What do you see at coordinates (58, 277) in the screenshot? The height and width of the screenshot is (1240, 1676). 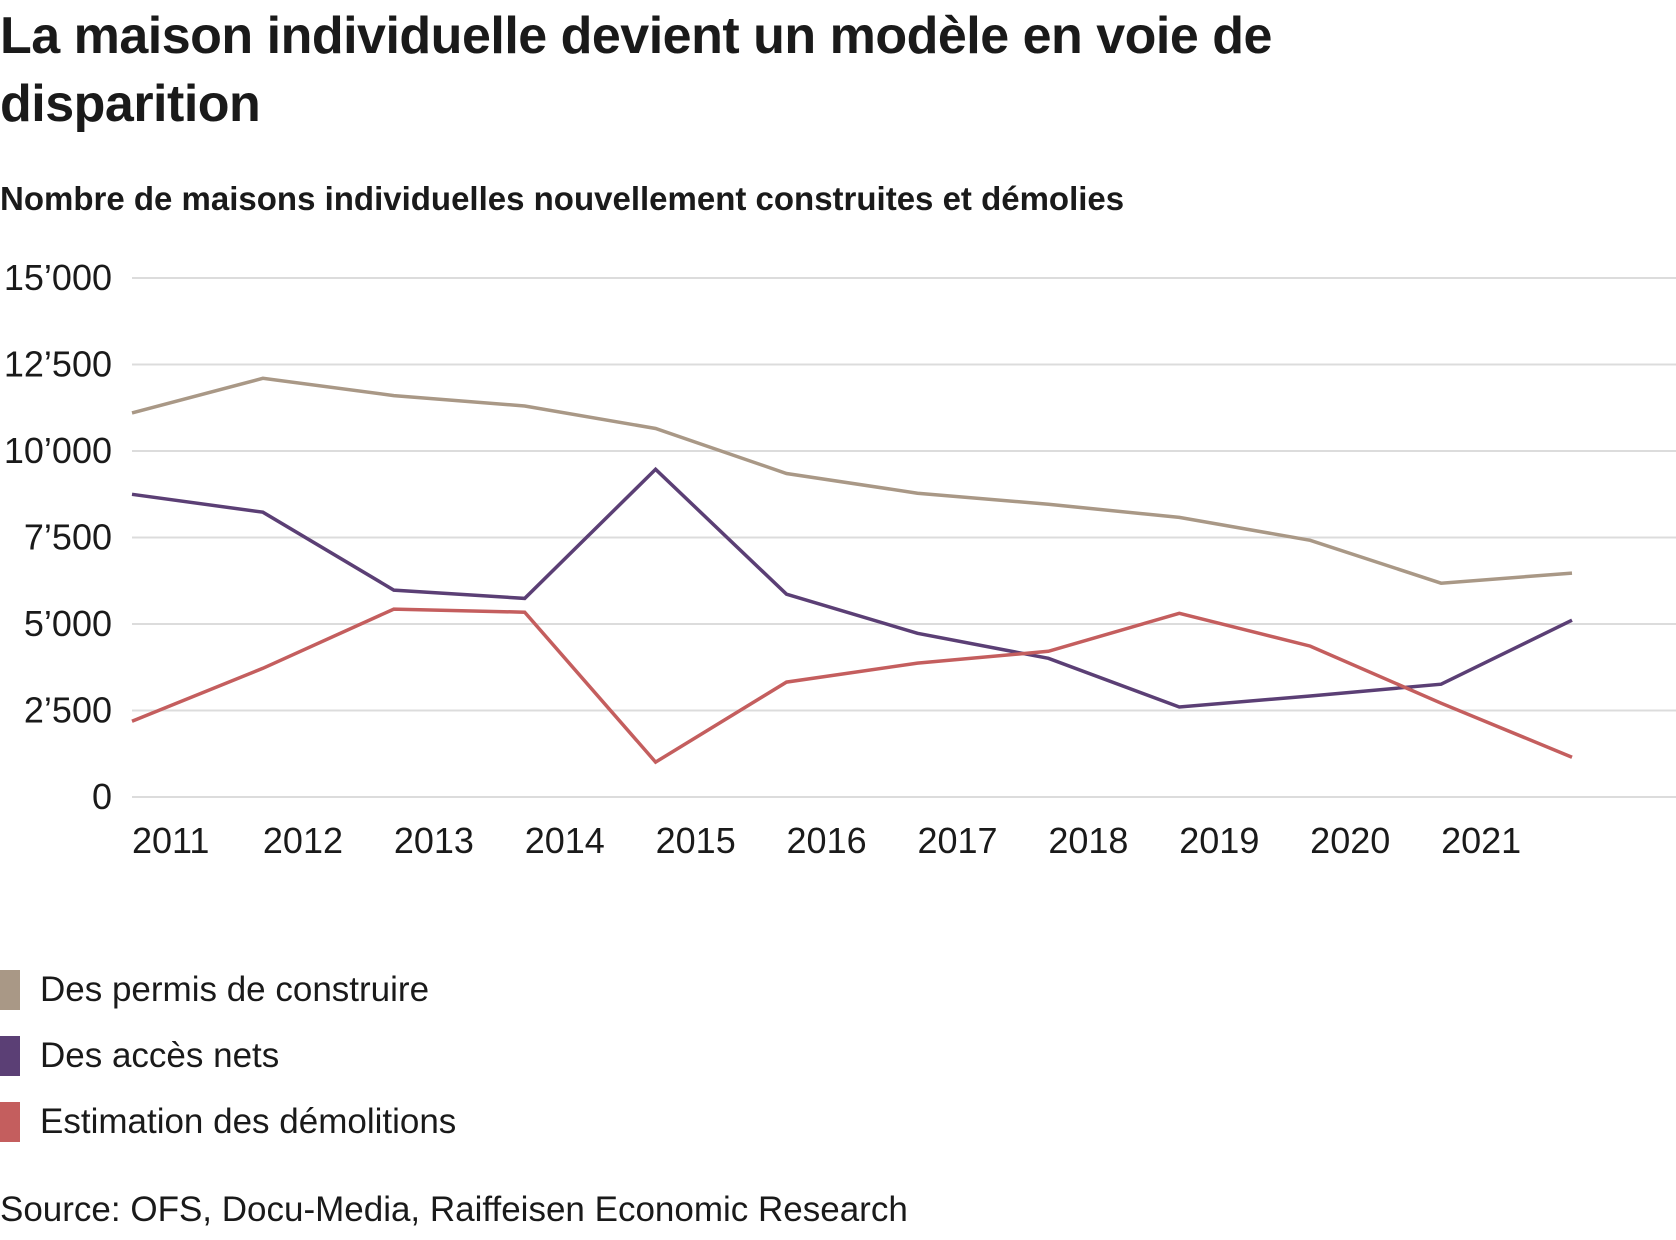 I see `y-tick-label: 15’000` at bounding box center [58, 277].